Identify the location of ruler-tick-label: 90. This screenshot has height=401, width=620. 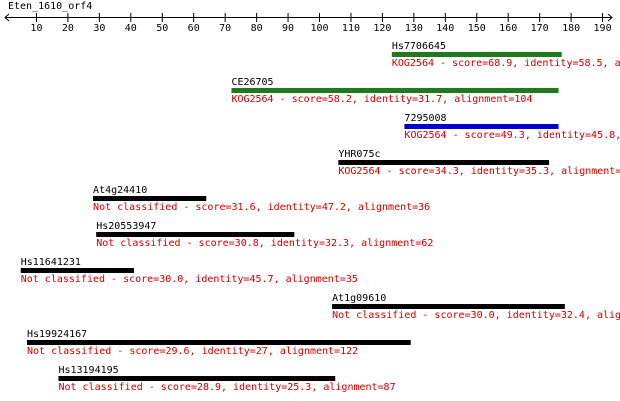
(288, 28).